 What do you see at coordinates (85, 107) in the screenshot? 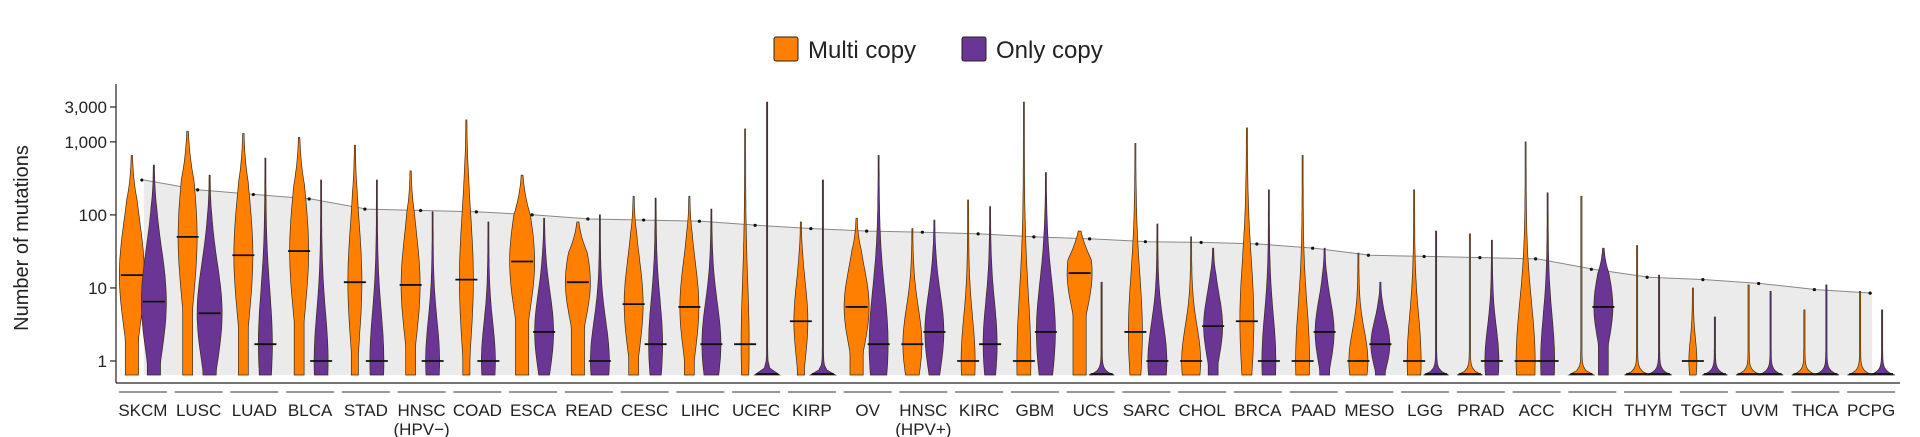
I see `y-tick-label: 3,000` at bounding box center [85, 107].